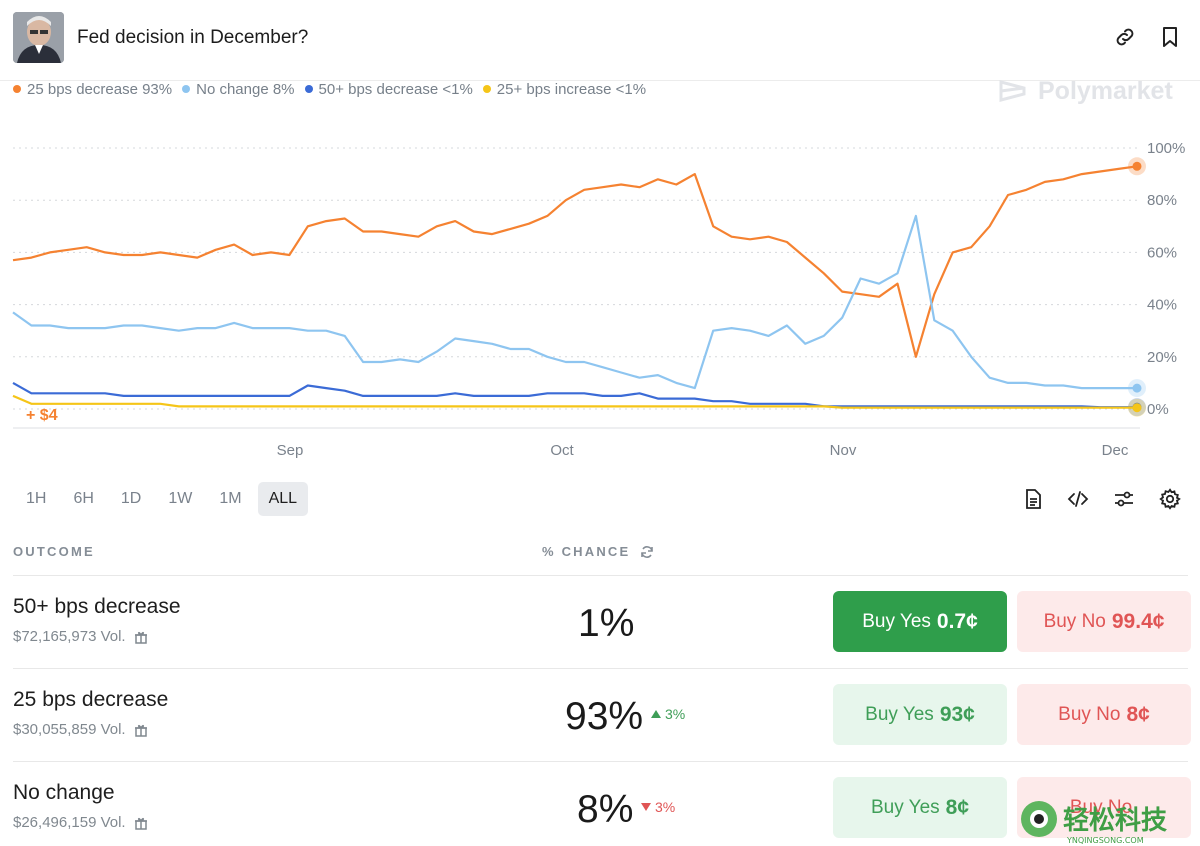  What do you see at coordinates (83, 498) in the screenshot?
I see `range-6h: 6H` at bounding box center [83, 498].